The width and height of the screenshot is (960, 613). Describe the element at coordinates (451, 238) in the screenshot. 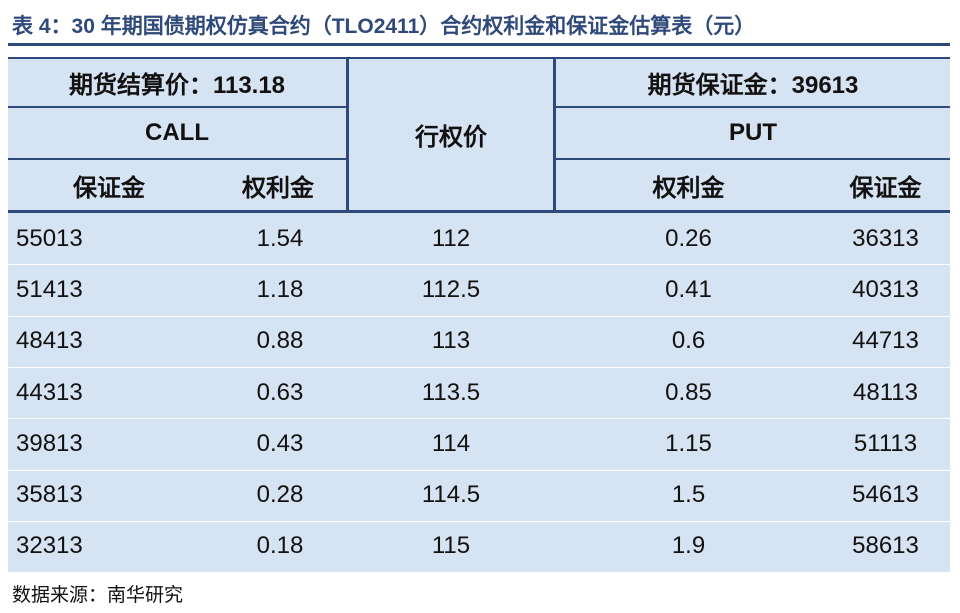

I see `table-cell: 112` at that location.